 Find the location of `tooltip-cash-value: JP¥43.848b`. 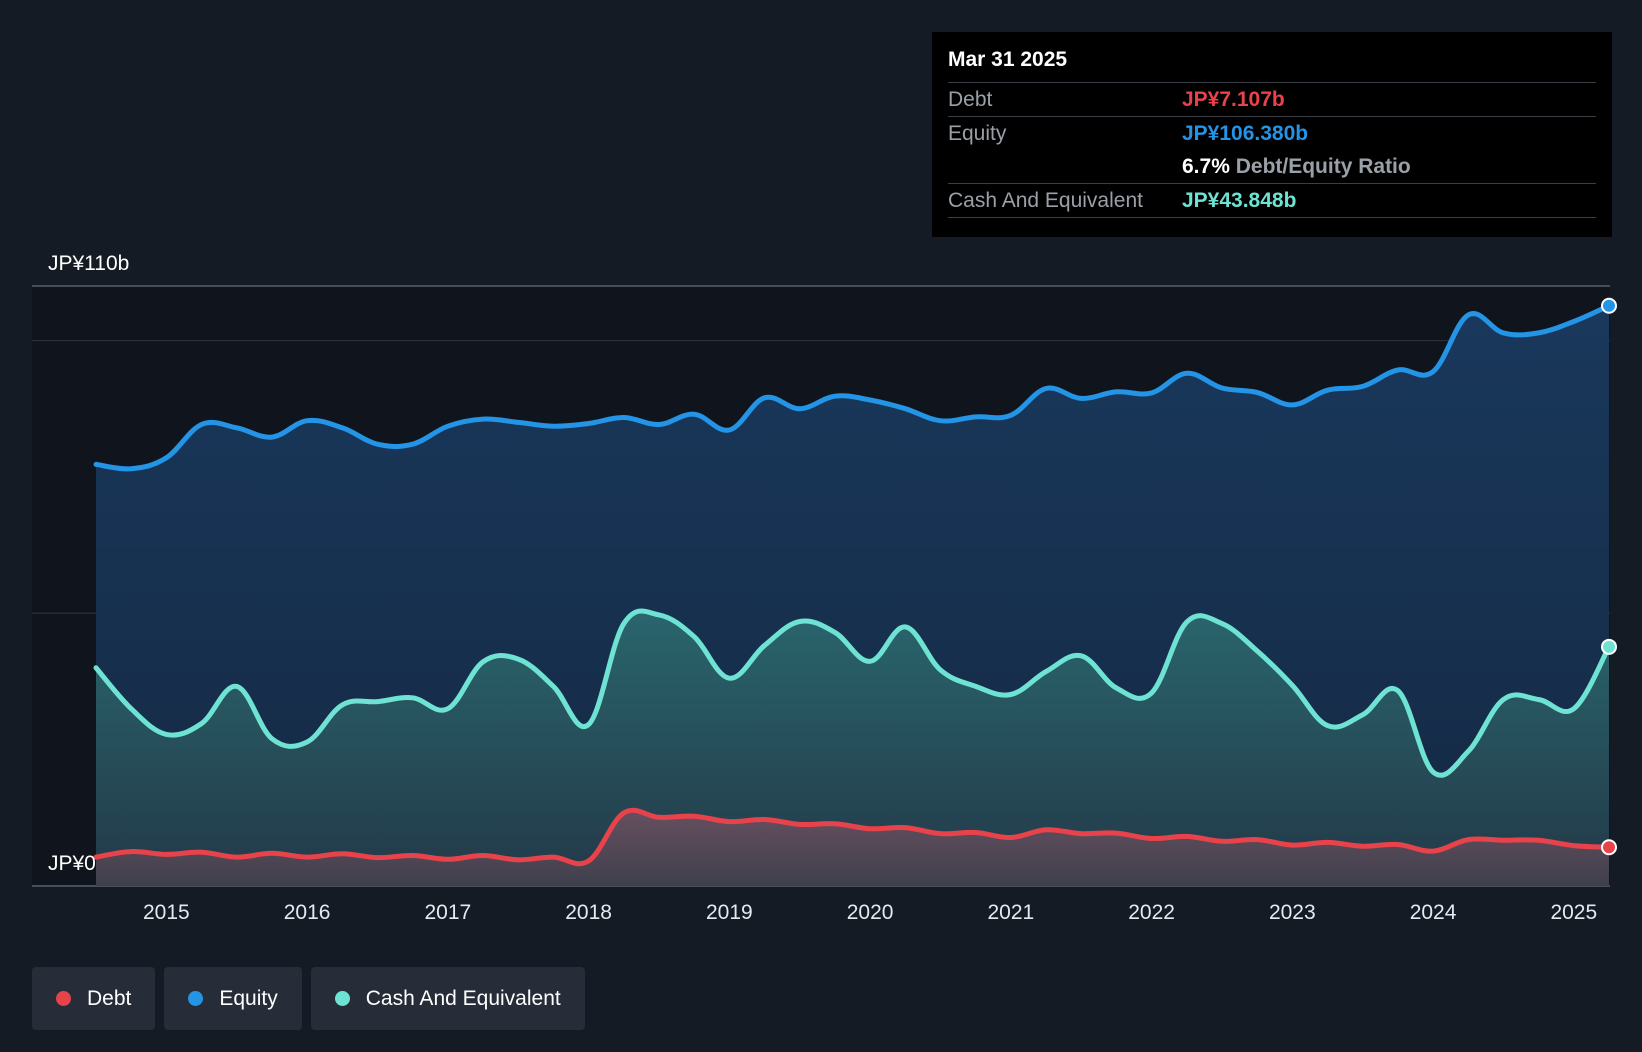

tooltip-cash-value: JP¥43.848b is located at coordinates (1239, 200).